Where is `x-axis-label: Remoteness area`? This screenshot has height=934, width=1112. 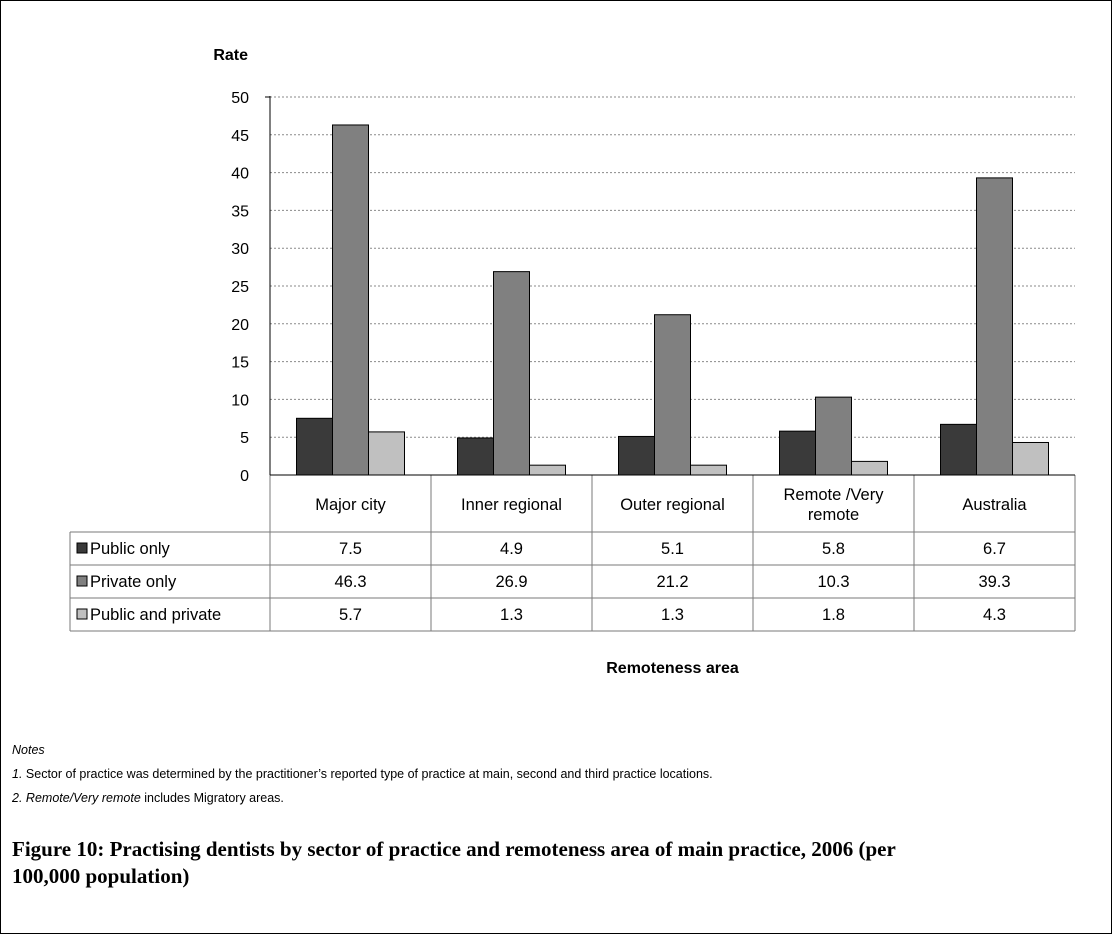
x-axis-label: Remoteness area is located at coordinates (672, 668).